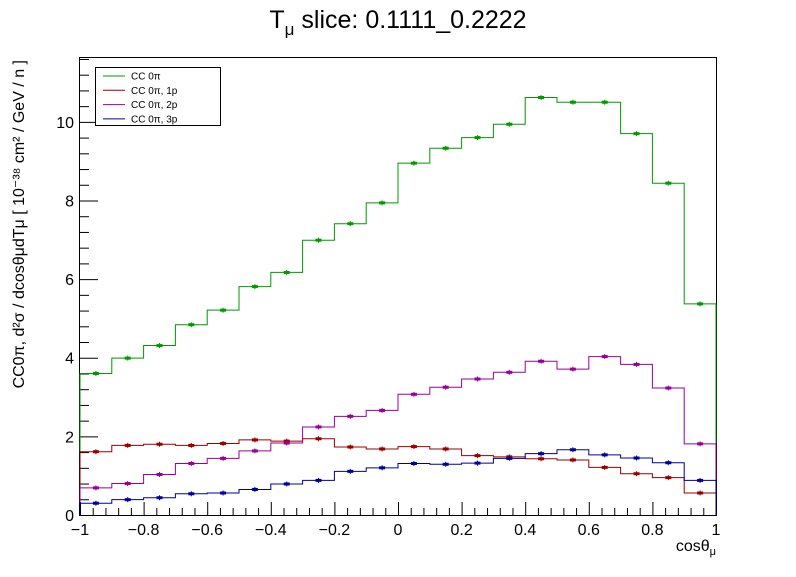  Describe the element at coordinates (154, 119) in the screenshot. I see `legend-label-4: CC 0π, 3p` at that location.